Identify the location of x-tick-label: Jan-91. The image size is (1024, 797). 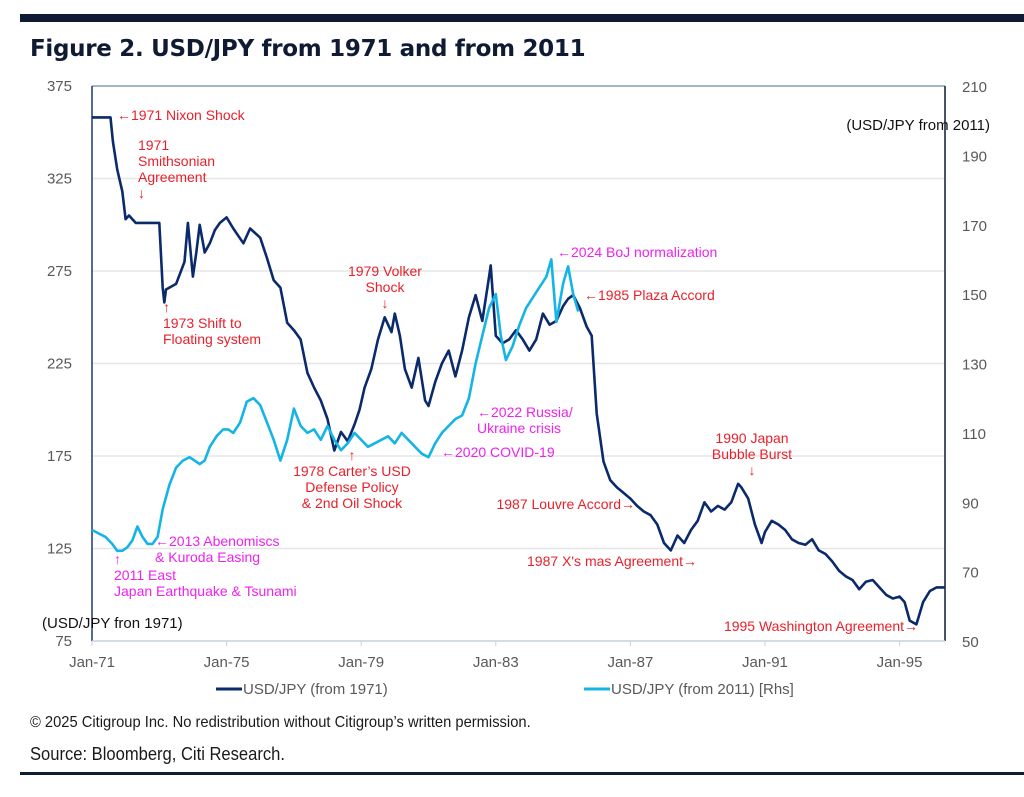
(765, 662).